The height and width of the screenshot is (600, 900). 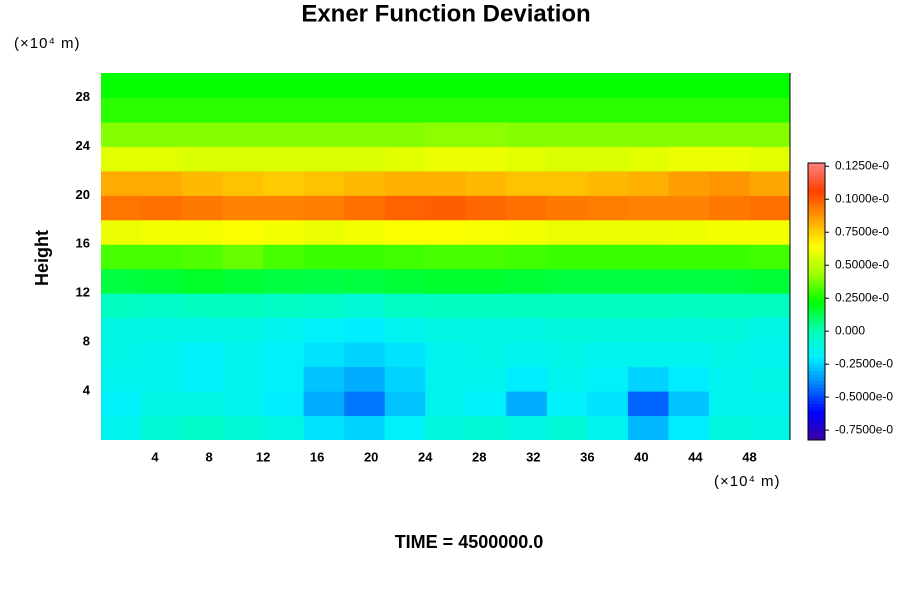 I want to click on x-tick-label: 36, so click(x=587, y=456).